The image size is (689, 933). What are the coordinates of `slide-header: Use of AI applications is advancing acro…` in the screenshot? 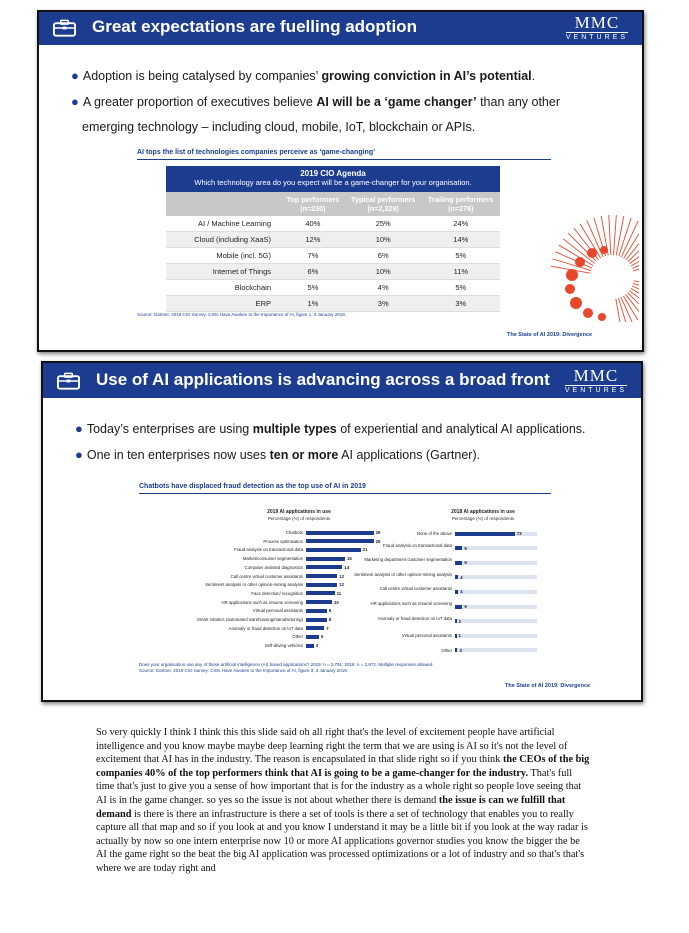 It's located at (342, 380).